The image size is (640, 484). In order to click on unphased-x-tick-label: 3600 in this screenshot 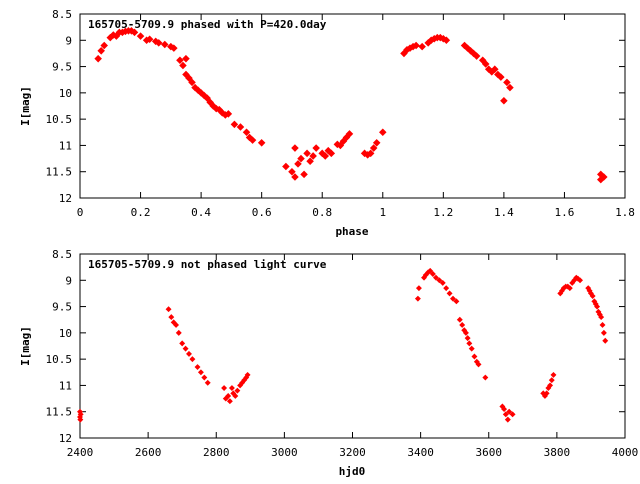, I will do `click(489, 452)`.